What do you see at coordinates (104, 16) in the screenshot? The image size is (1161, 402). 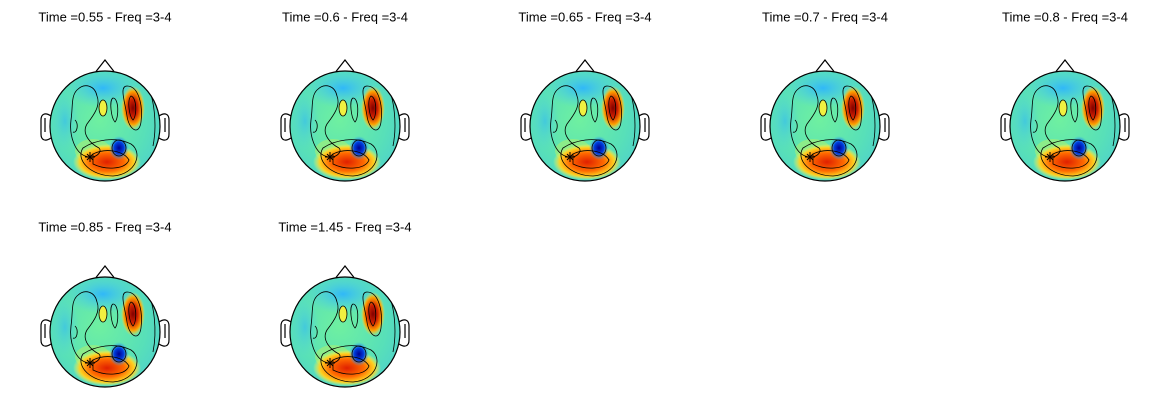 I see `panel-title: Time =0.55 - Freq =3-4` at bounding box center [104, 16].